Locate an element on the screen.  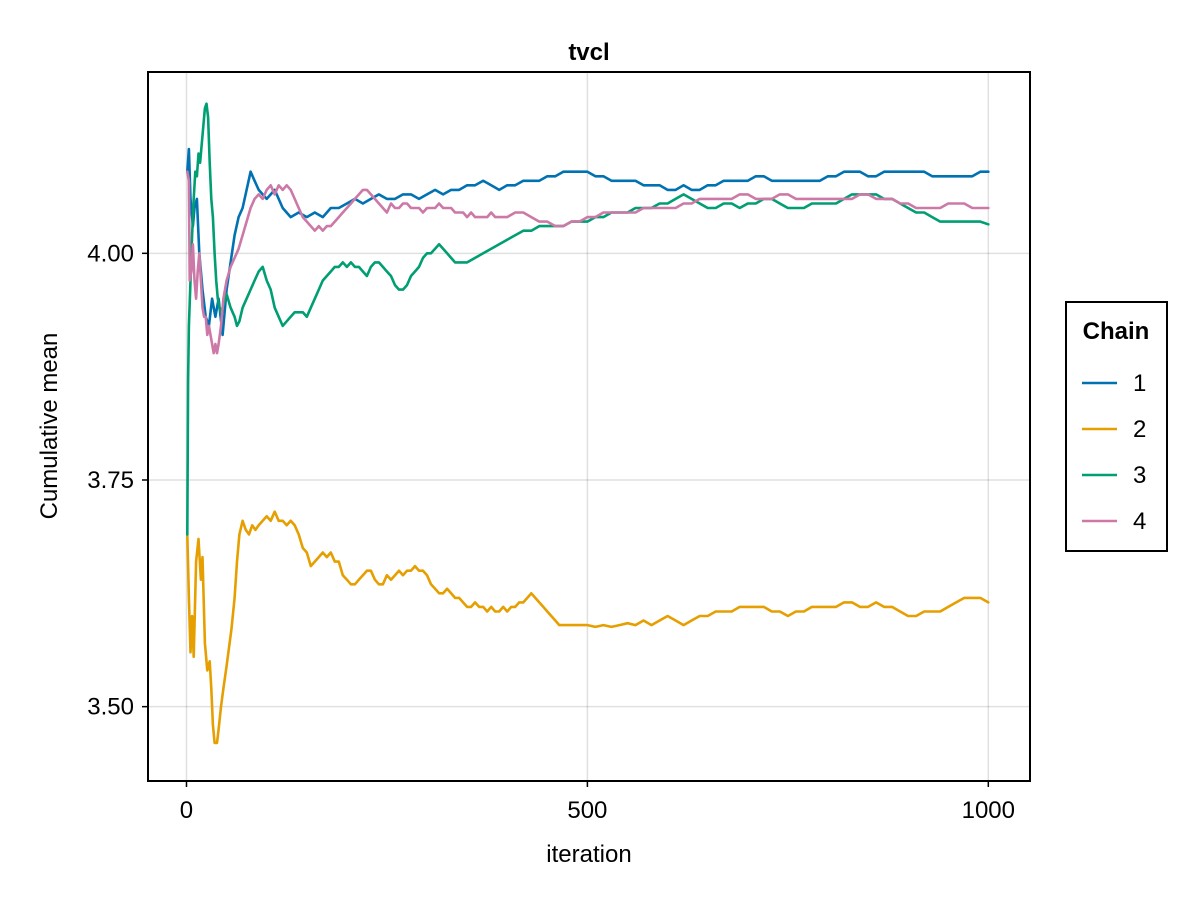
x-axis-ticks: 0 500 1000 is located at coordinates (597, 802).